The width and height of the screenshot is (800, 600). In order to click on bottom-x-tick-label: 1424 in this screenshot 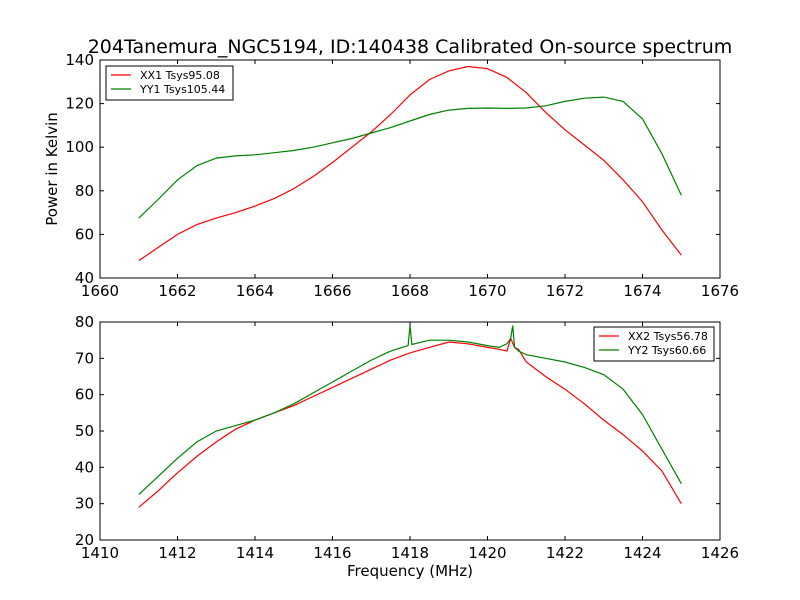, I will do `click(642, 553)`.